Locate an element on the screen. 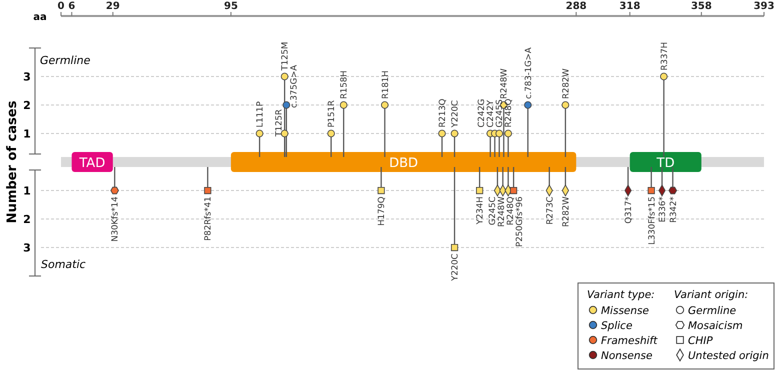 The height and width of the screenshot is (373, 778). legend-label: Mosaicism is located at coordinates (715, 326).